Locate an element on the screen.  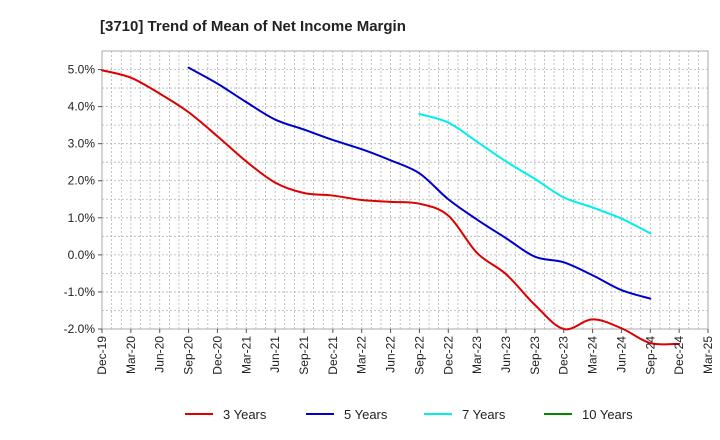
y-tick-label: 4.0% is located at coordinates (82, 107).